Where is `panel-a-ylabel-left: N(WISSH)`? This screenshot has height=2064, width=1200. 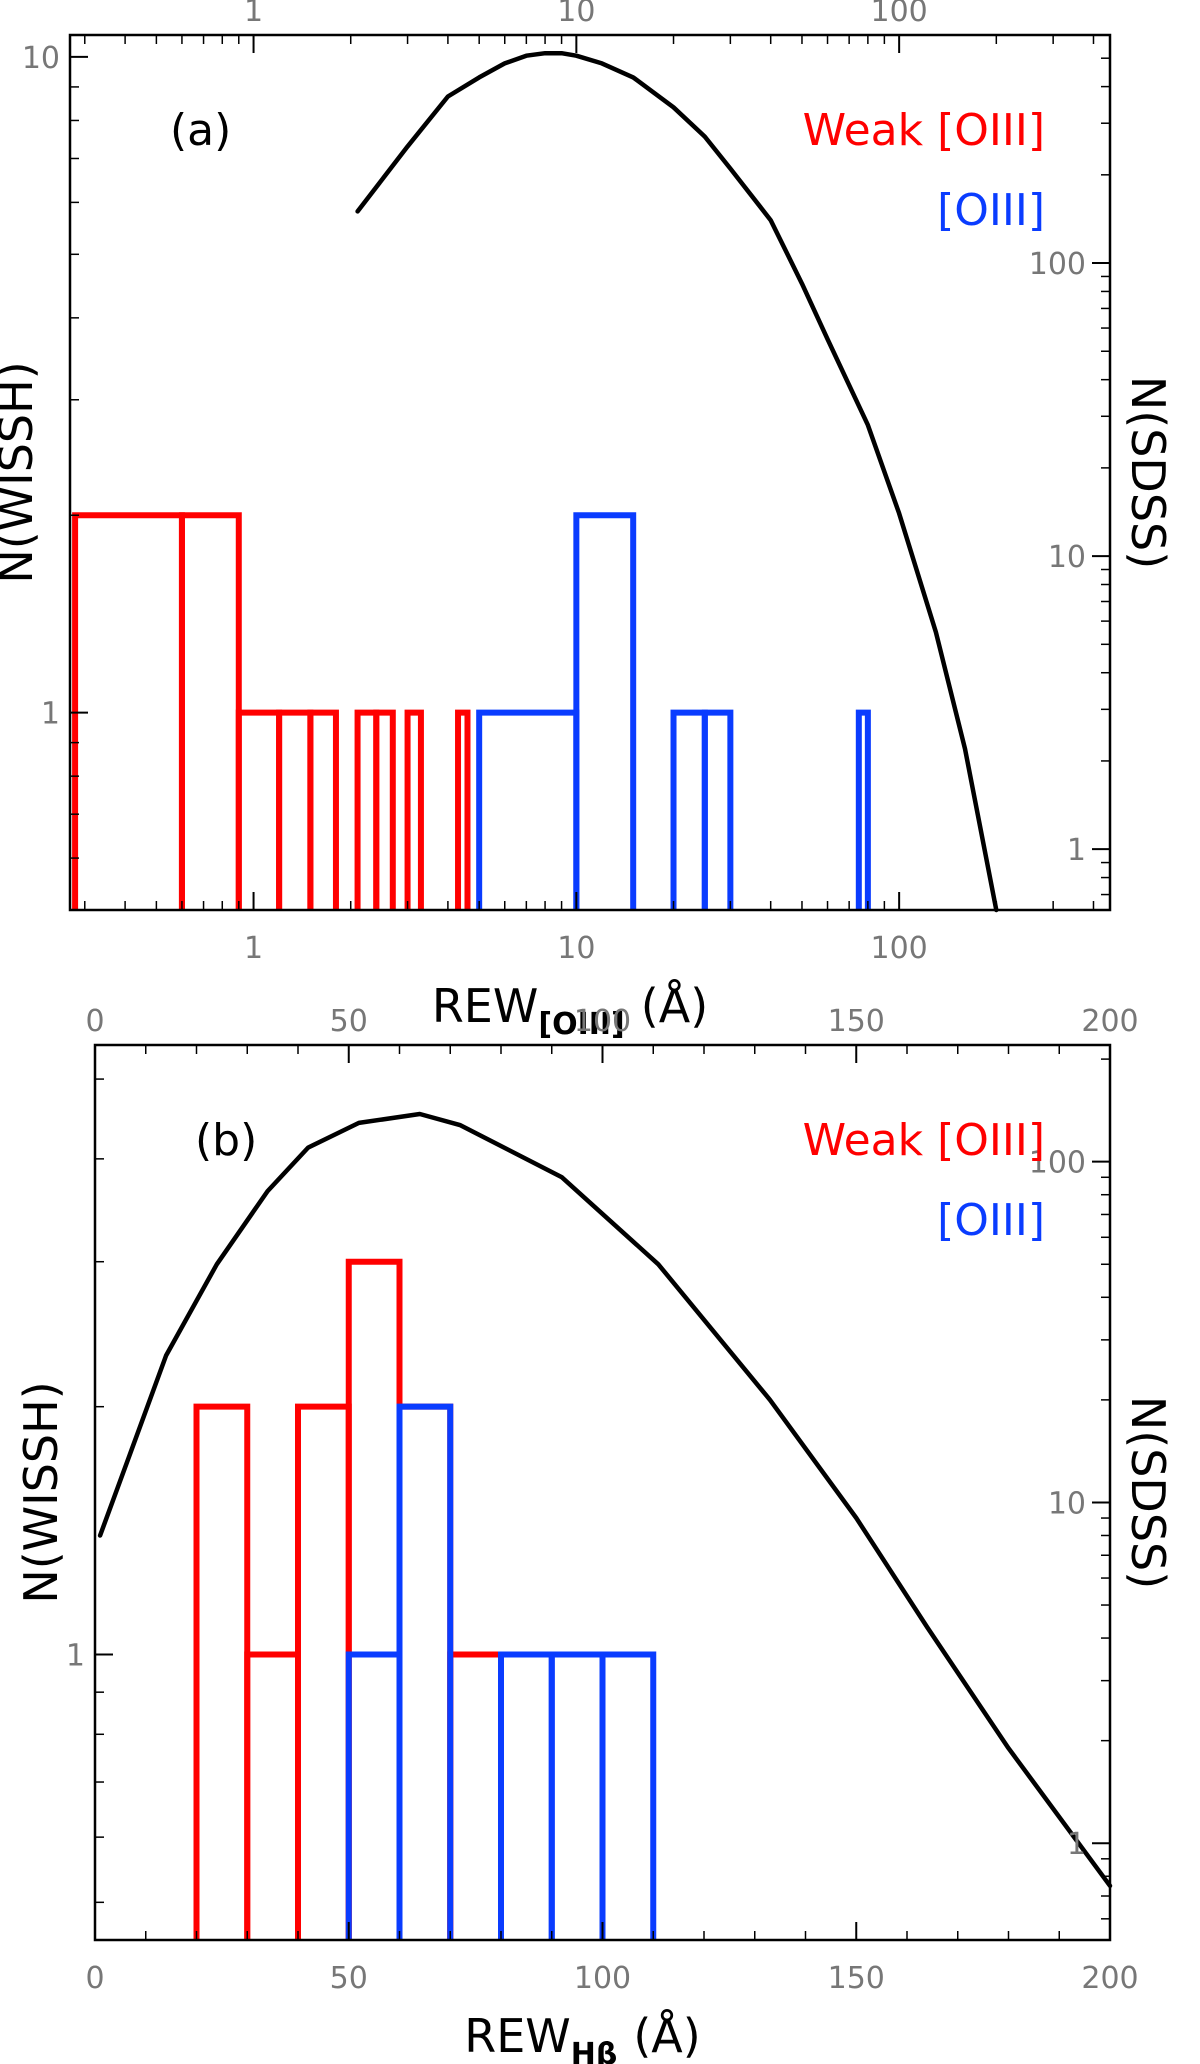 panel-a-ylabel-left: N(WISSH) is located at coordinates (21, 472).